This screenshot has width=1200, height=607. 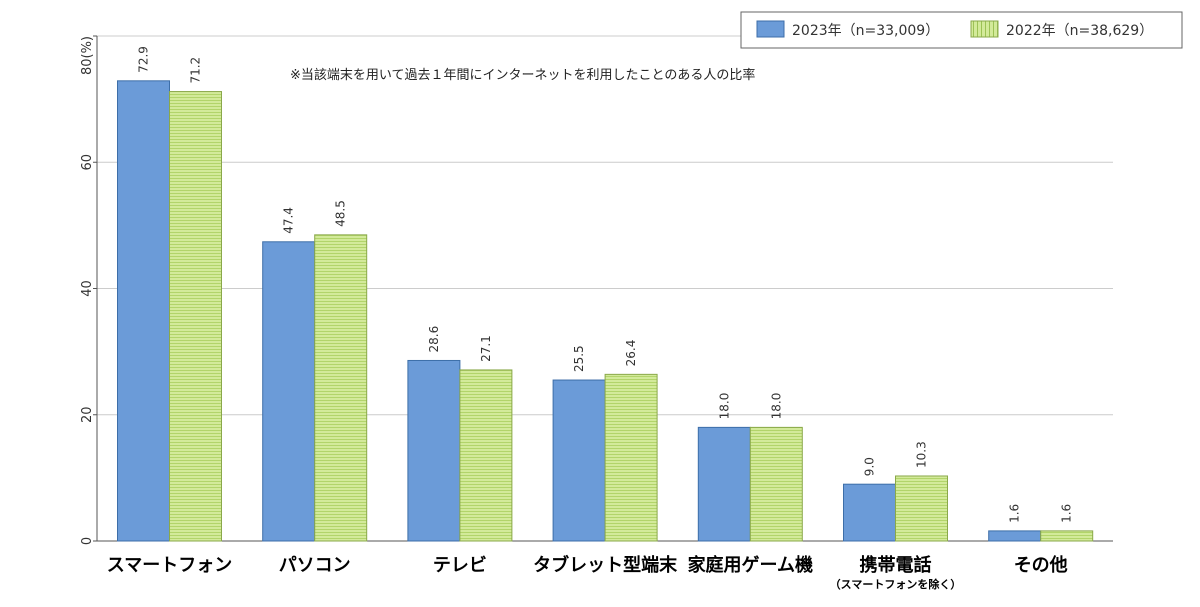 What do you see at coordinates (579, 358) in the screenshot?
I see `data-label: 25.5` at bounding box center [579, 358].